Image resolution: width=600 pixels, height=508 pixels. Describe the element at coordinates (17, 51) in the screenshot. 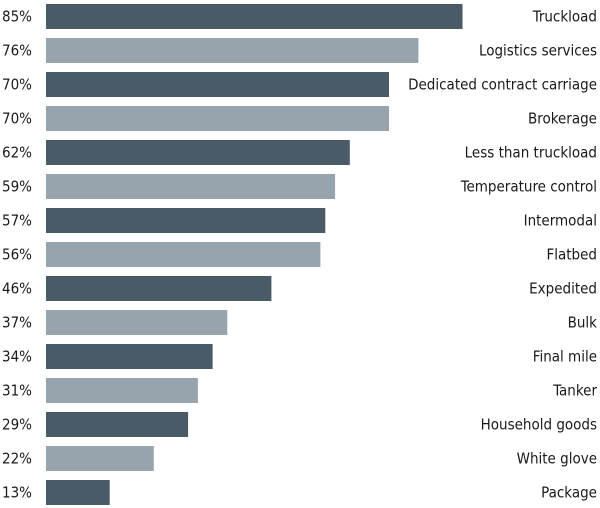

I see `value-label: 76%` at that location.